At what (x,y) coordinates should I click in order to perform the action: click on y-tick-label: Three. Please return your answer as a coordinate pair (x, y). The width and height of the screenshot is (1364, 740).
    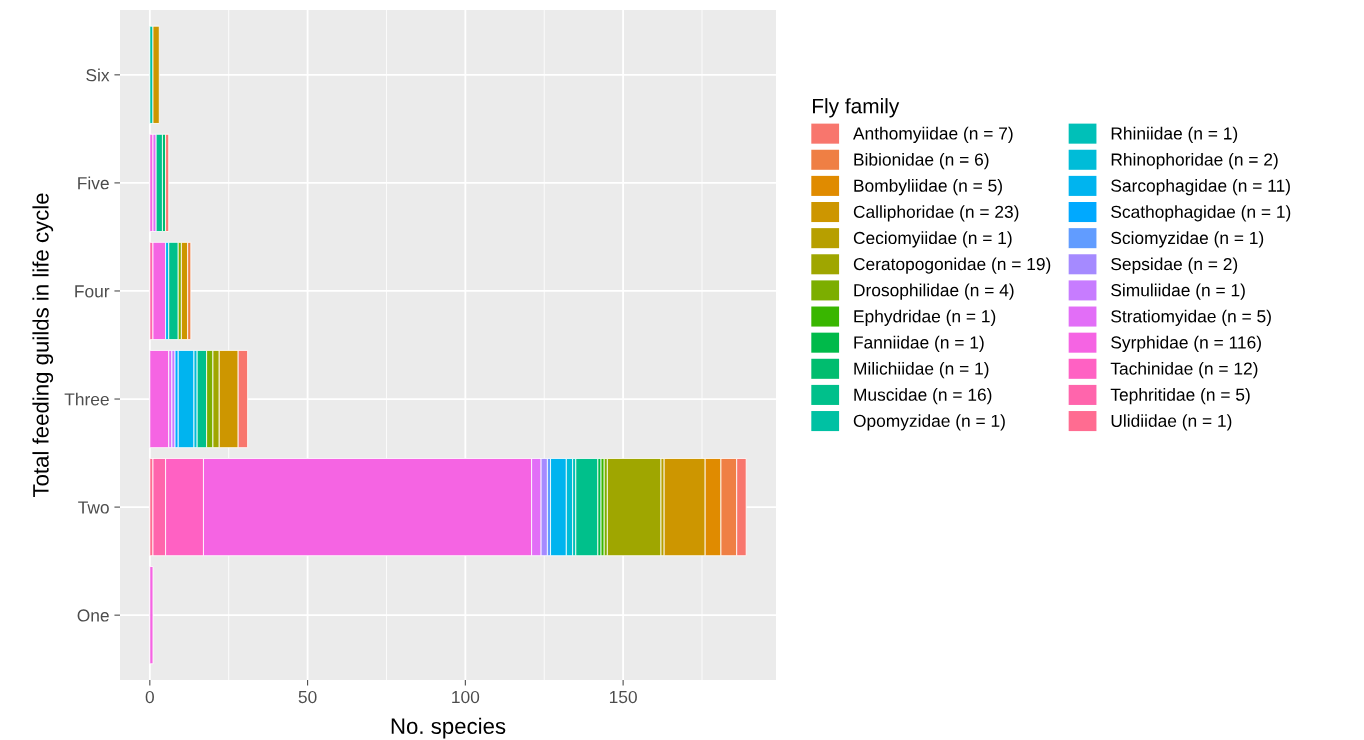
    Looking at the image, I should click on (86, 399).